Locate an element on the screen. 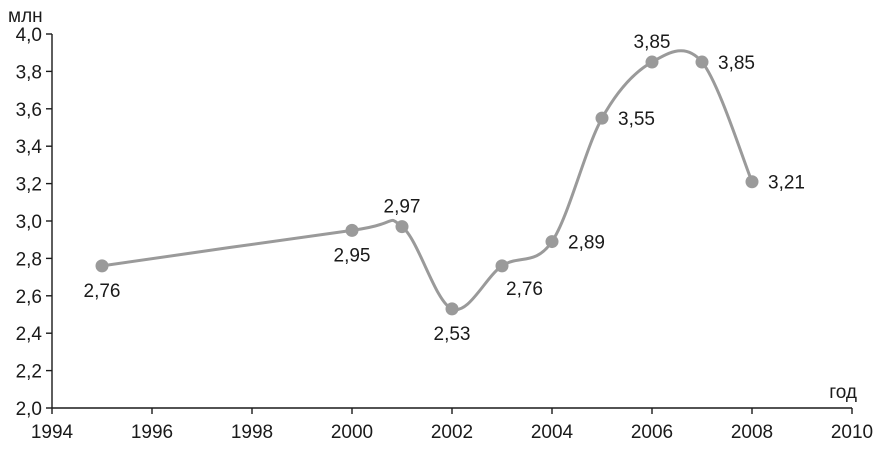  y-tick-label: 2,8 is located at coordinates (29, 259).